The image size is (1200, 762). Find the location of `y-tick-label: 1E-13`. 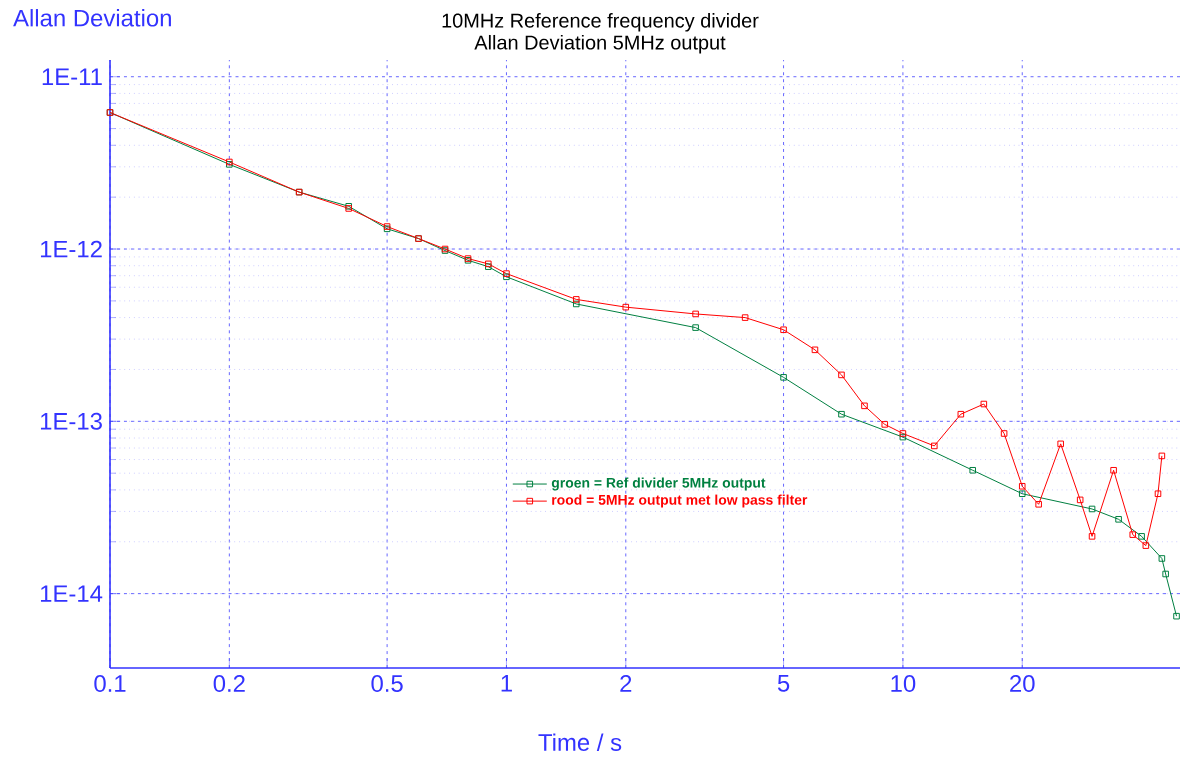

y-tick-label: 1E-13 is located at coordinates (71, 421).